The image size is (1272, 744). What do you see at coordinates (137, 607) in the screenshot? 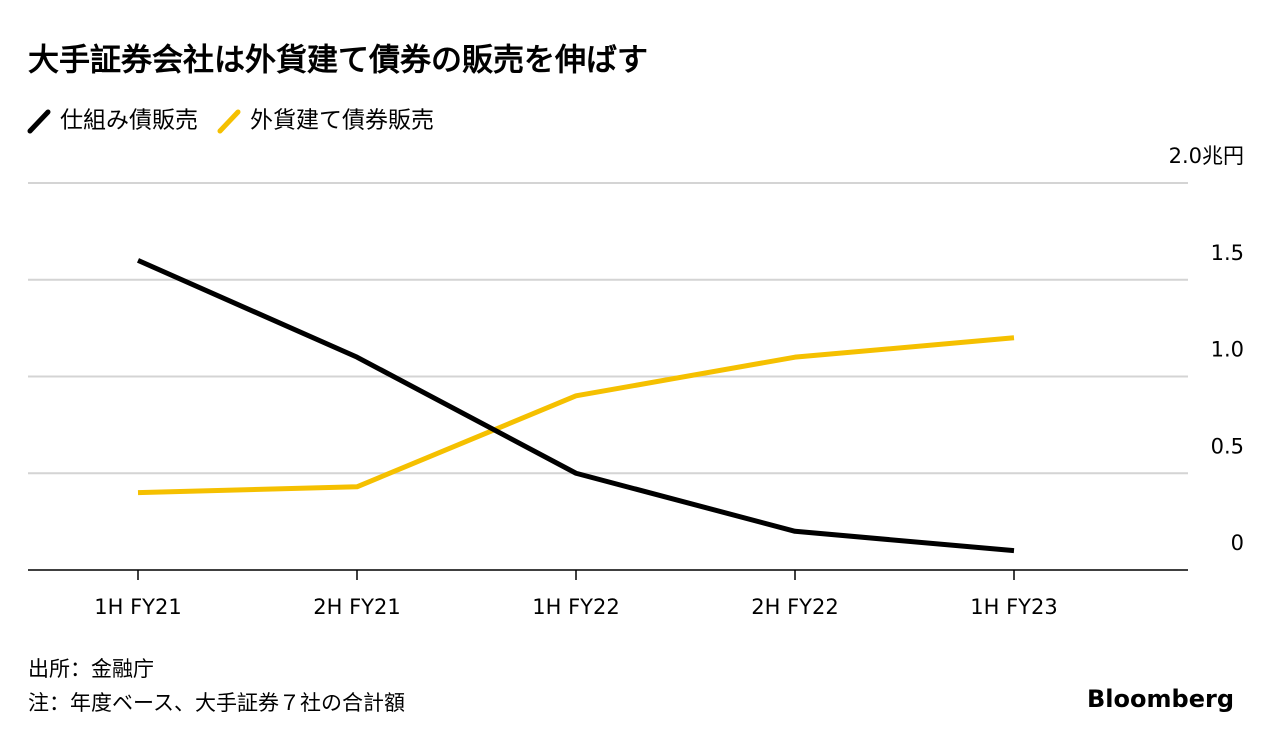
I see `x-tick-label: 1H FY21` at bounding box center [137, 607].